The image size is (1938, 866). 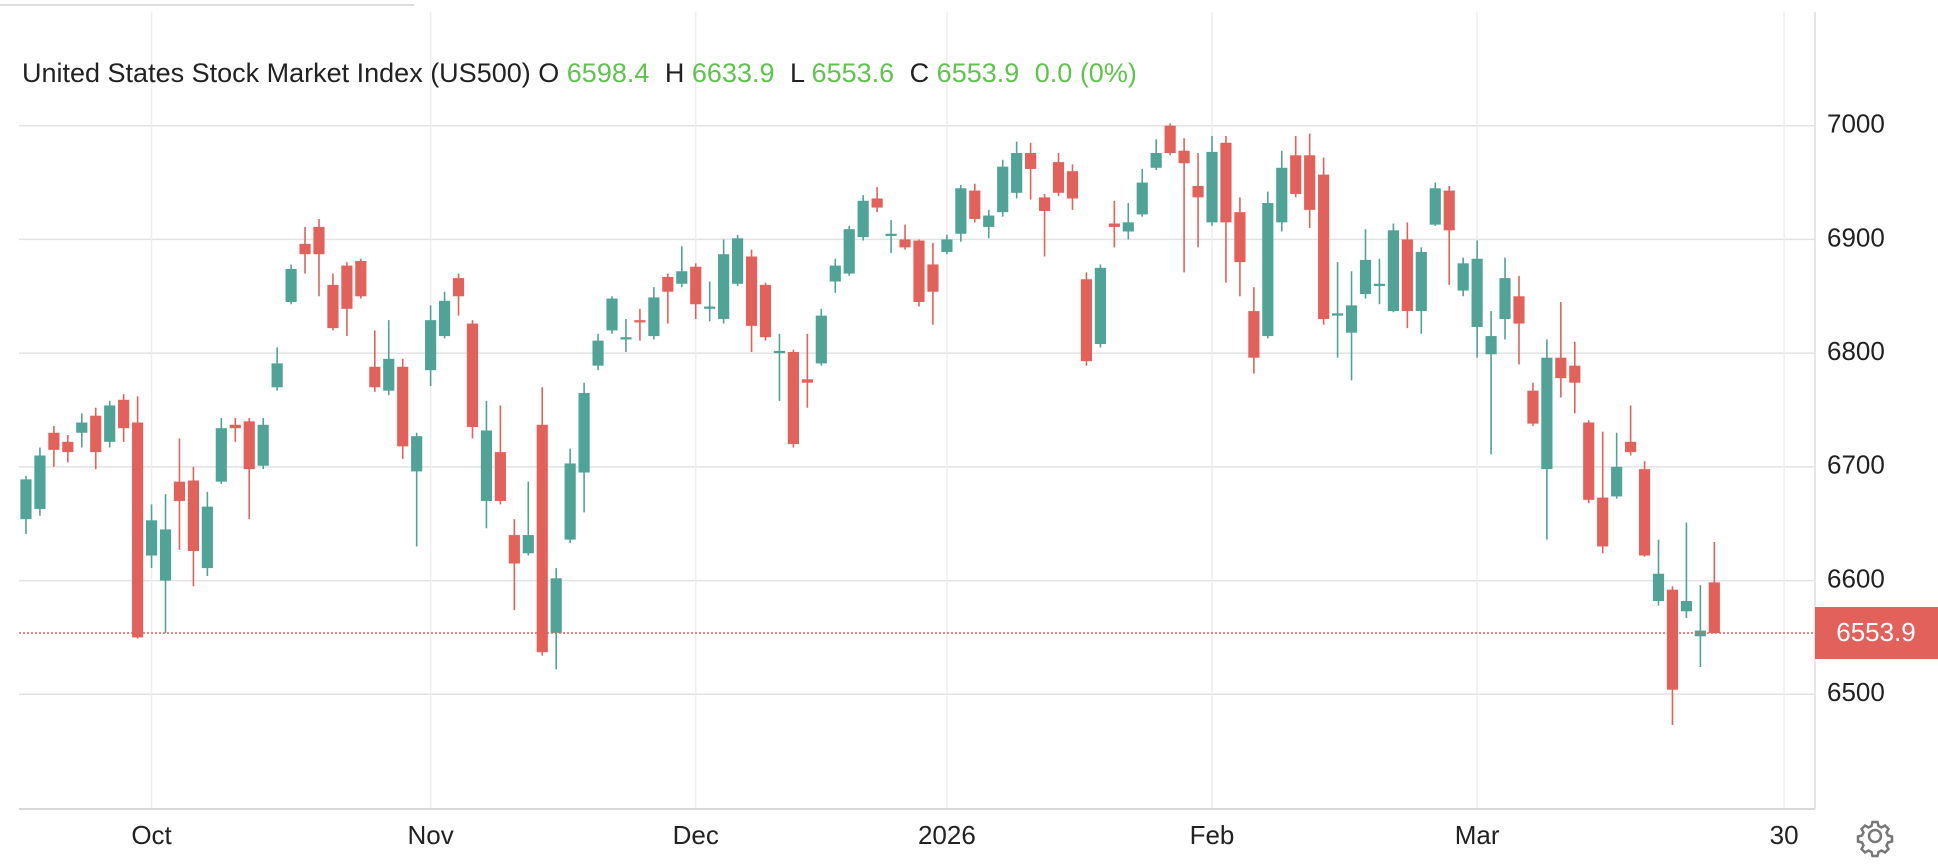 What do you see at coordinates (430, 835) in the screenshot?
I see `x-tick-label: Nov` at bounding box center [430, 835].